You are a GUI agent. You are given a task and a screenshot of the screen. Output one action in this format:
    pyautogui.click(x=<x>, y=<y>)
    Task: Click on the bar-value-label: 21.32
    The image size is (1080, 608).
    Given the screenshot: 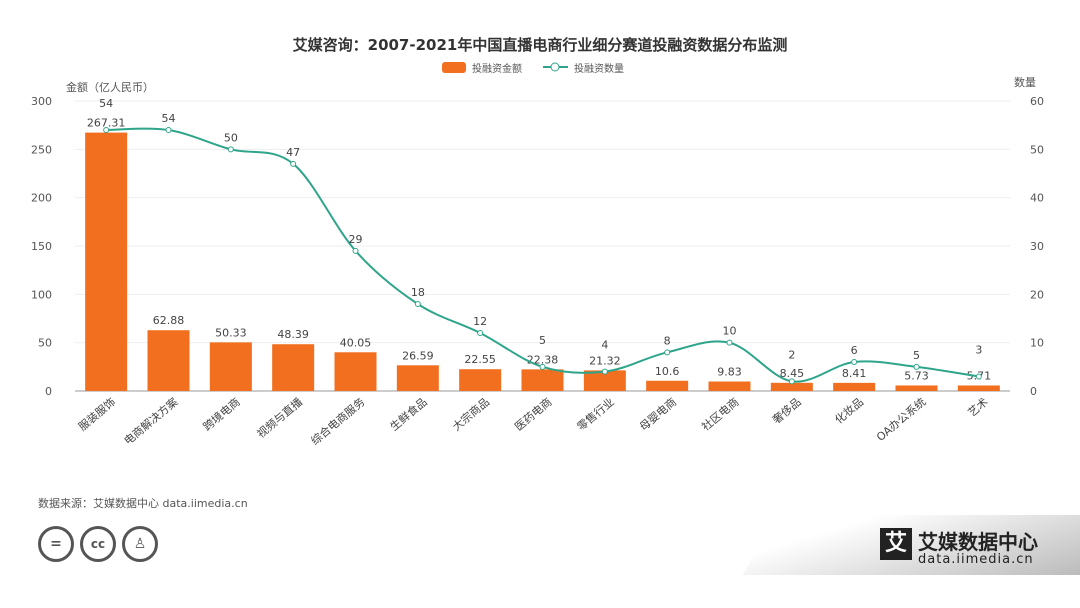 What is the action you would take?
    pyautogui.click(x=605, y=360)
    